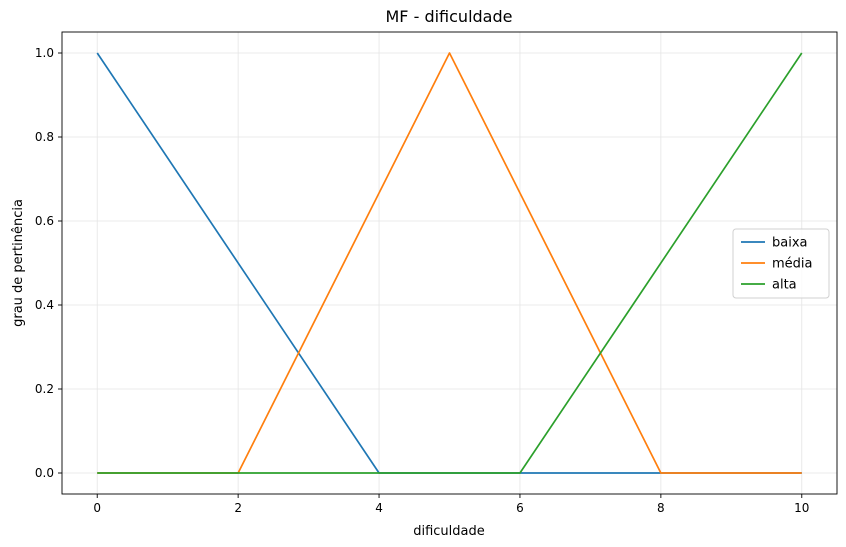  I want to click on y-tick-label: 1.0, so click(44, 53).